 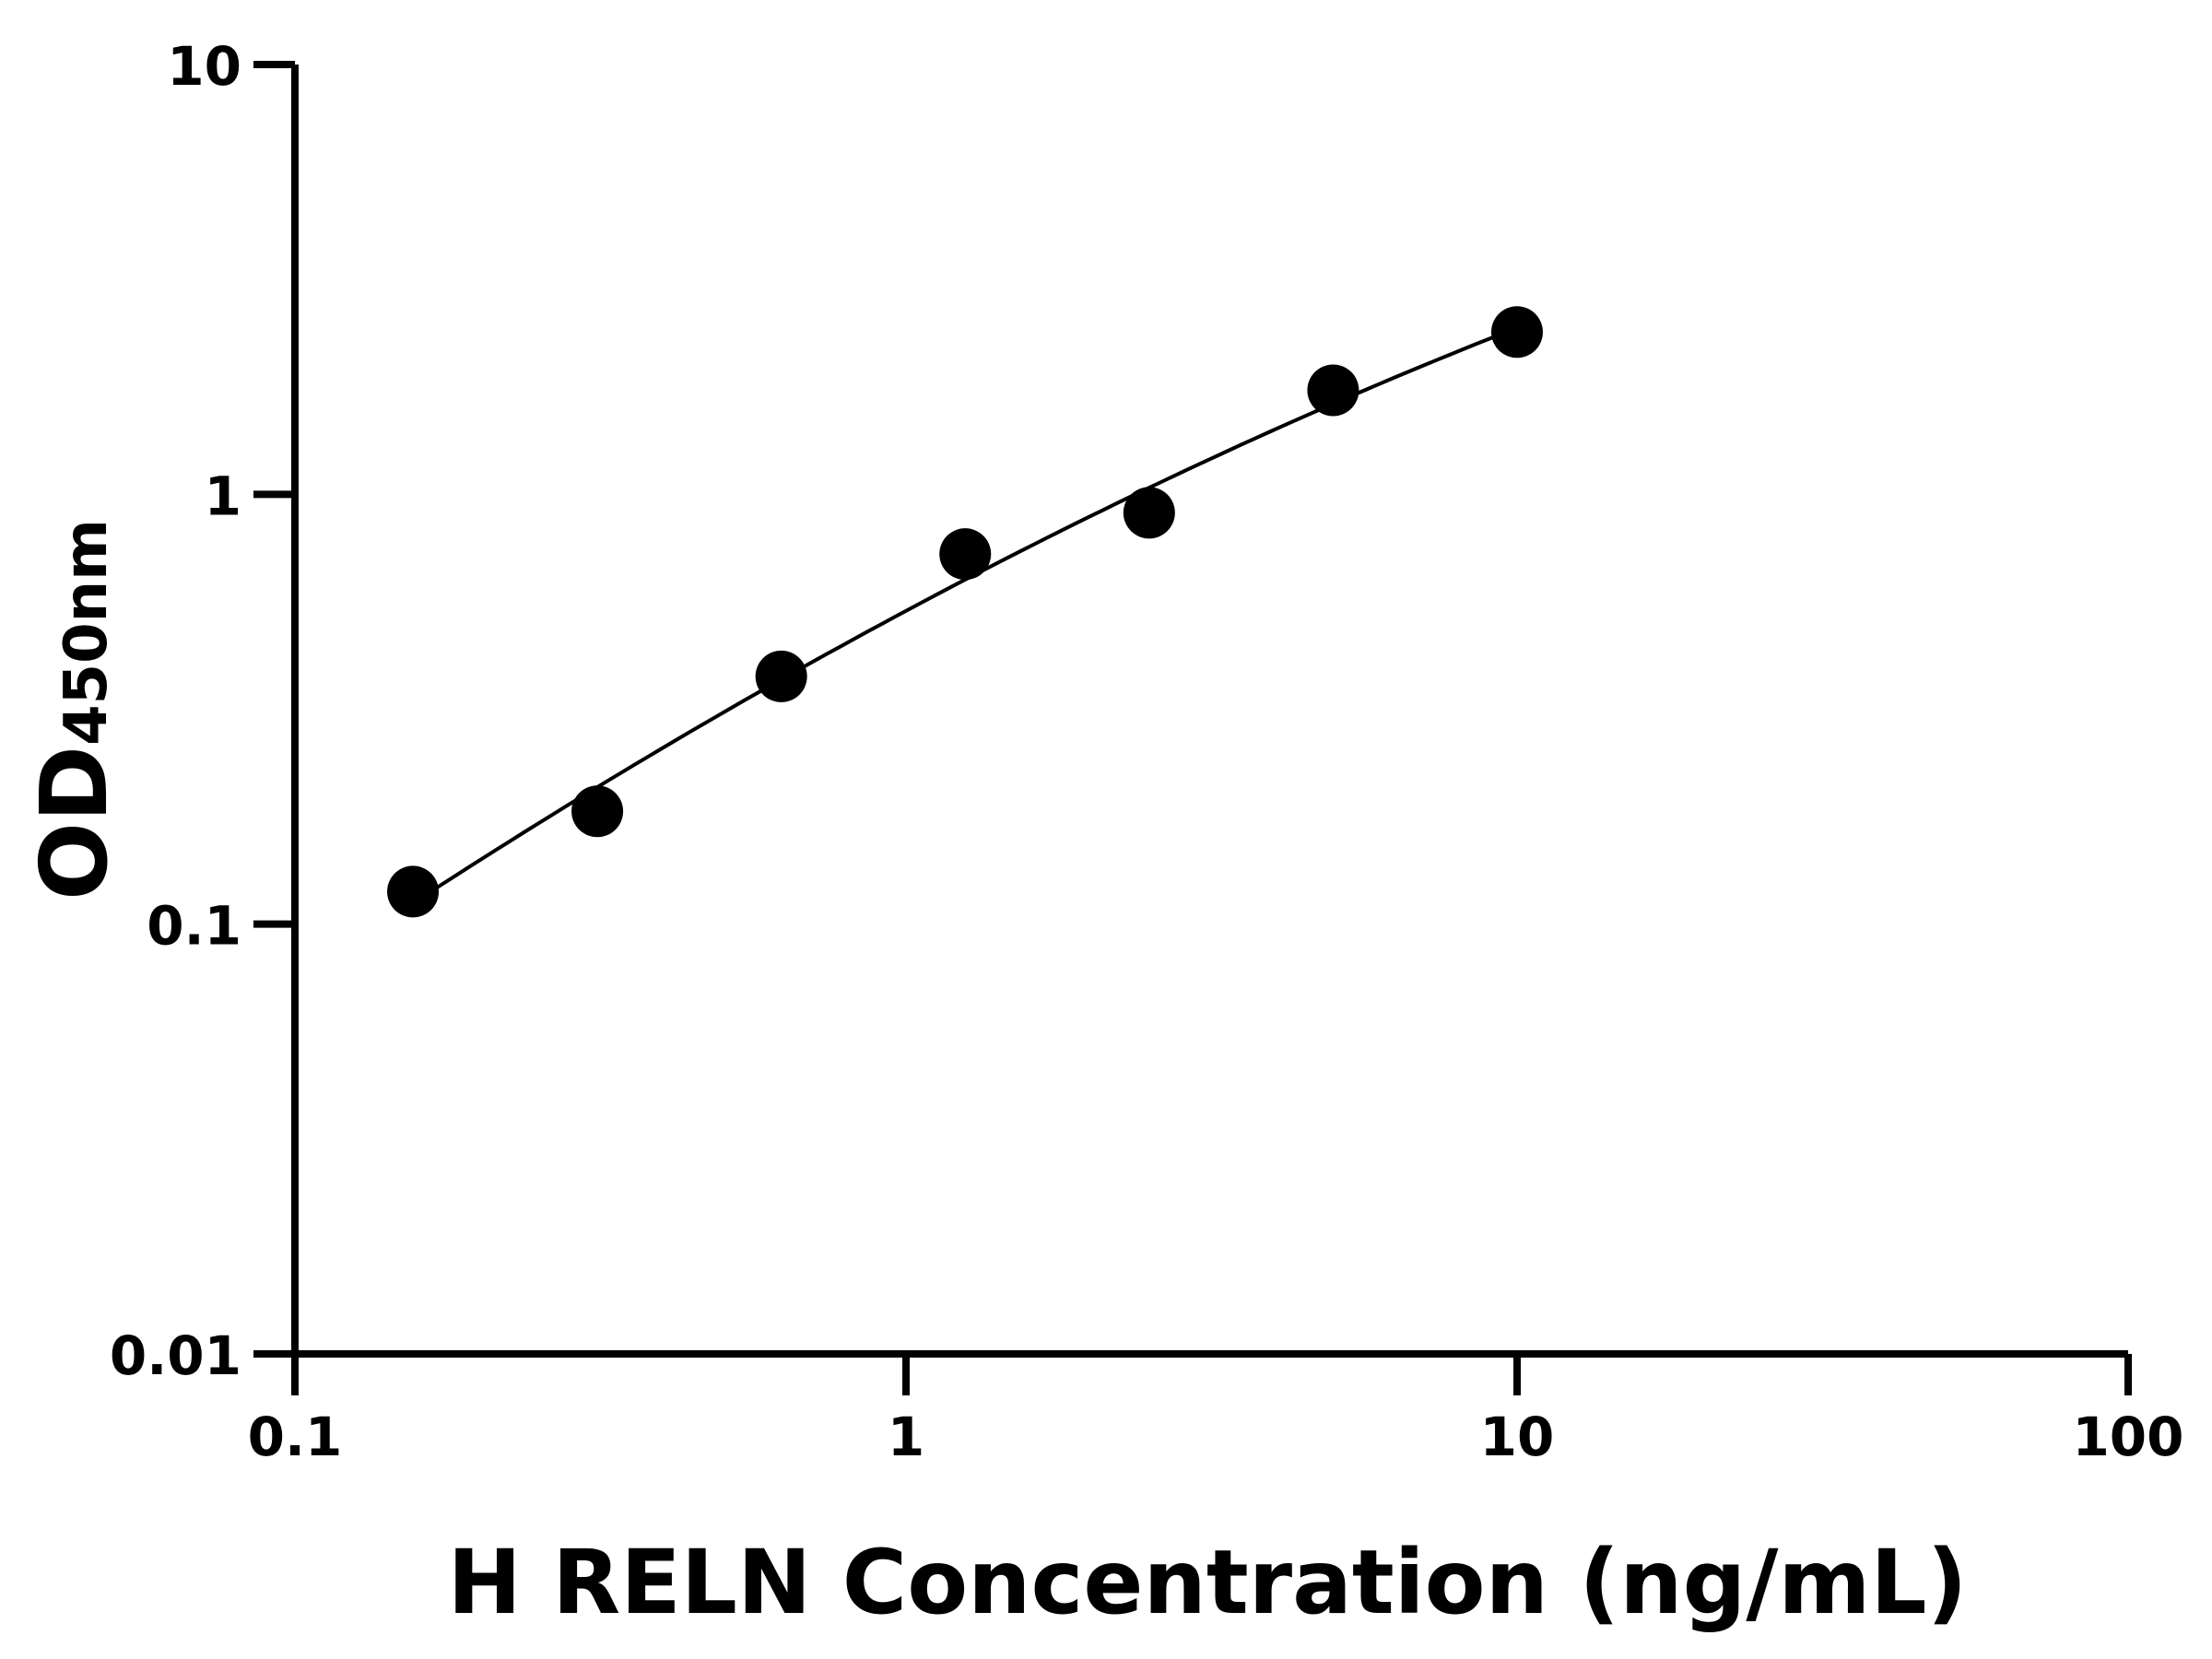 What do you see at coordinates (295, 1437) in the screenshot?
I see `x-tick-label: 0.1` at bounding box center [295, 1437].